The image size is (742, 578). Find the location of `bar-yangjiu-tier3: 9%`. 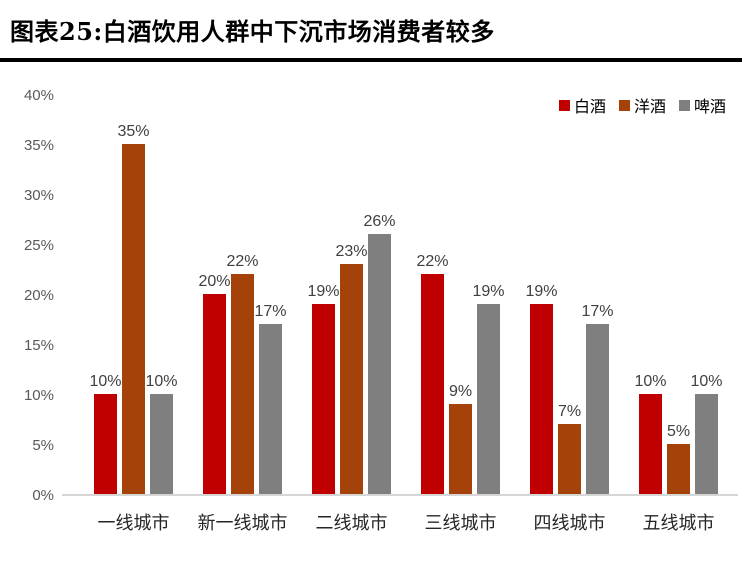

bar-yangjiu-tier3: 9% is located at coordinates (460, 438).